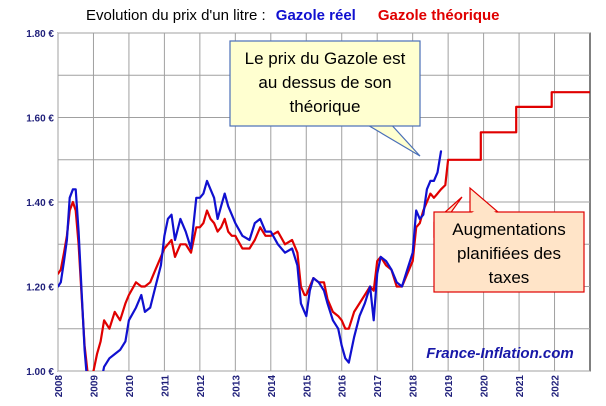  I want to click on legend-gazole-reel: Gazole réel, so click(316, 15).